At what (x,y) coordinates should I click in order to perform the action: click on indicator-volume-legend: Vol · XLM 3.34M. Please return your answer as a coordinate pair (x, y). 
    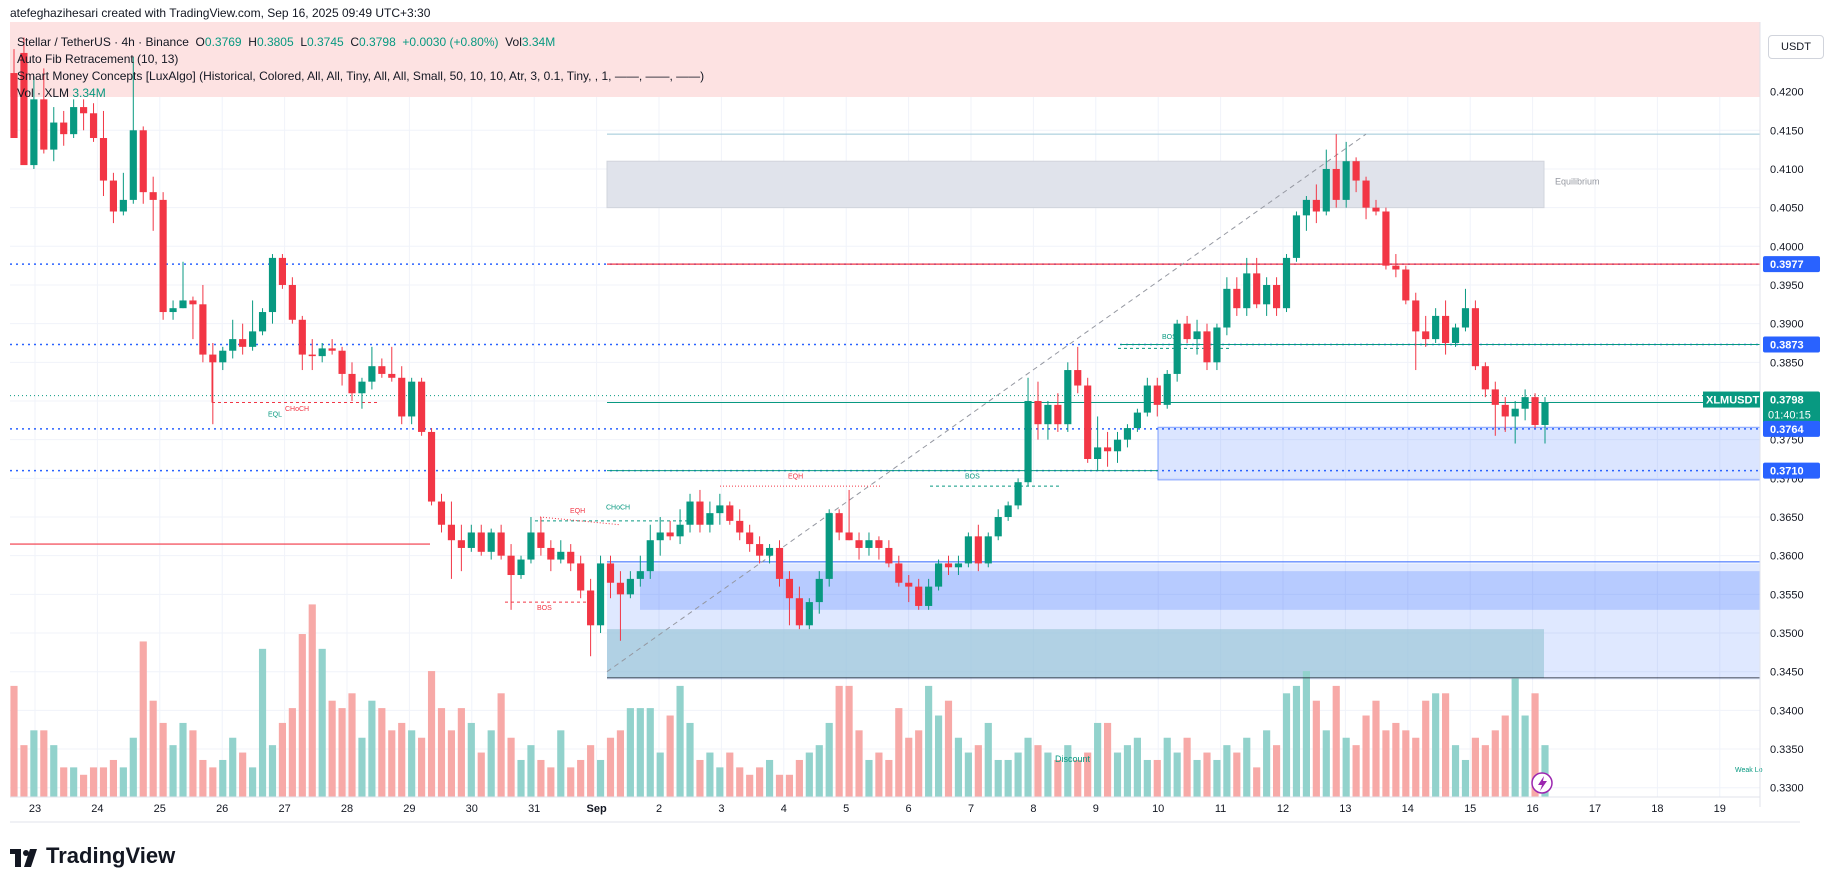
    Looking at the image, I should click on (61, 93).